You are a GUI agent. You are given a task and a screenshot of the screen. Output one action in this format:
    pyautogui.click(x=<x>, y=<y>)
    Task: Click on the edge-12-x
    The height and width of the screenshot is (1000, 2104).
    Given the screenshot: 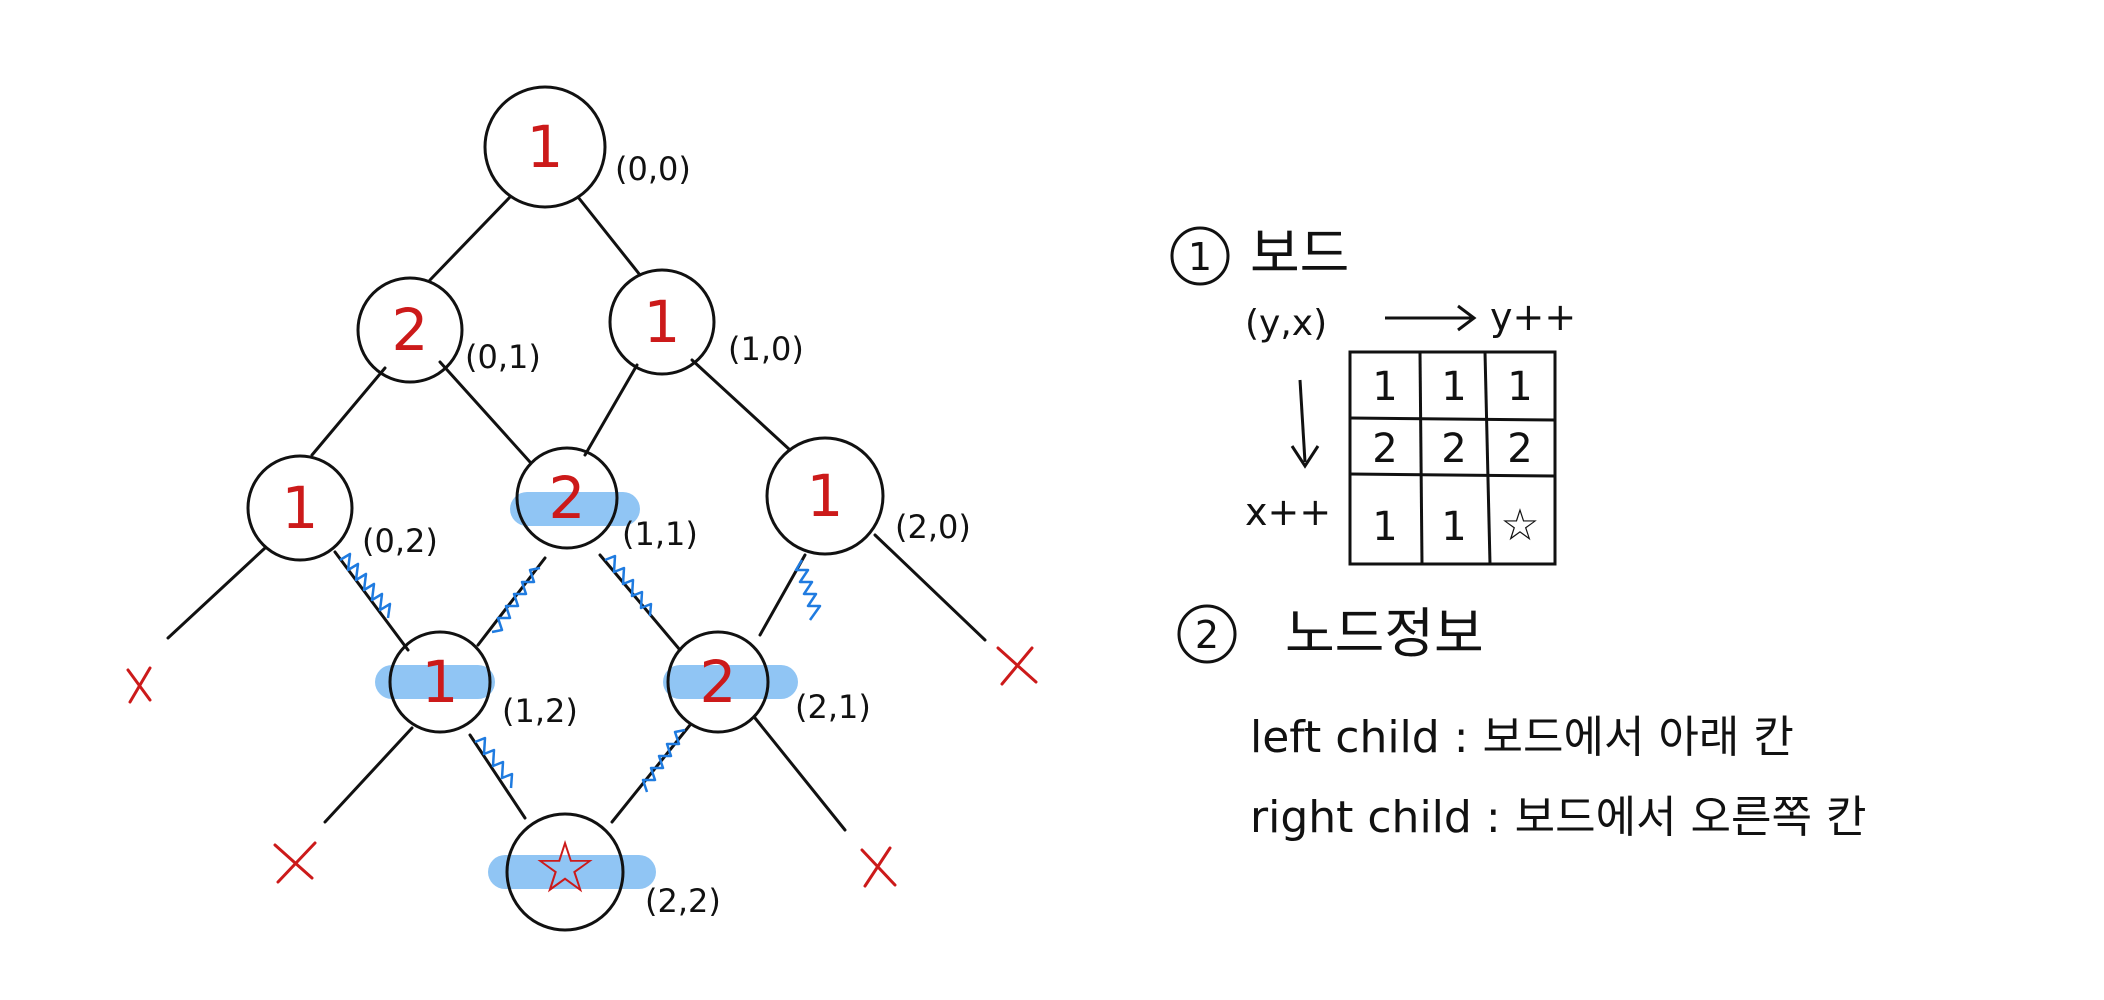 What is the action you would take?
    pyautogui.click(x=368, y=775)
    